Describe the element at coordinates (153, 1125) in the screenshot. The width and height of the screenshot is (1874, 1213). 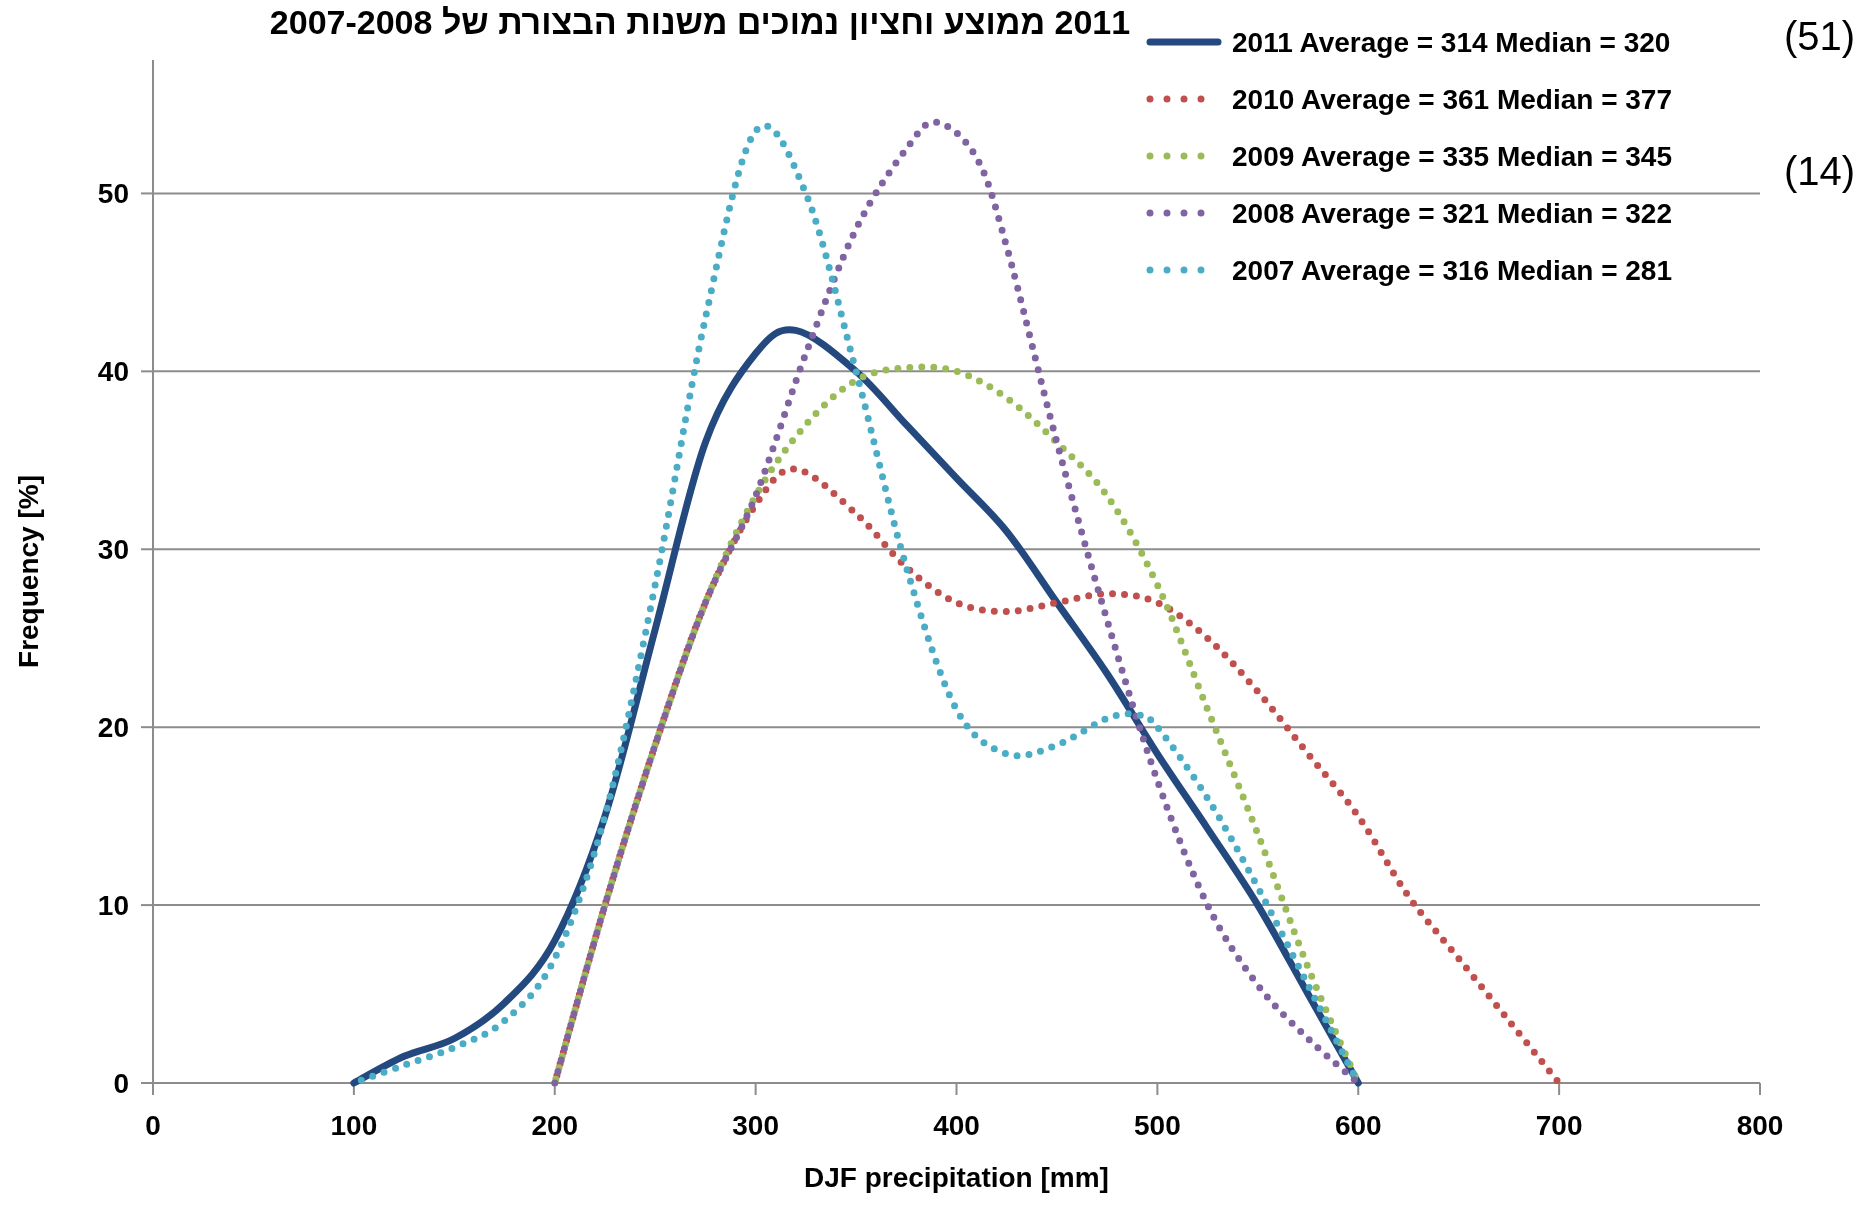
I see `x-tick-label: 0` at that location.